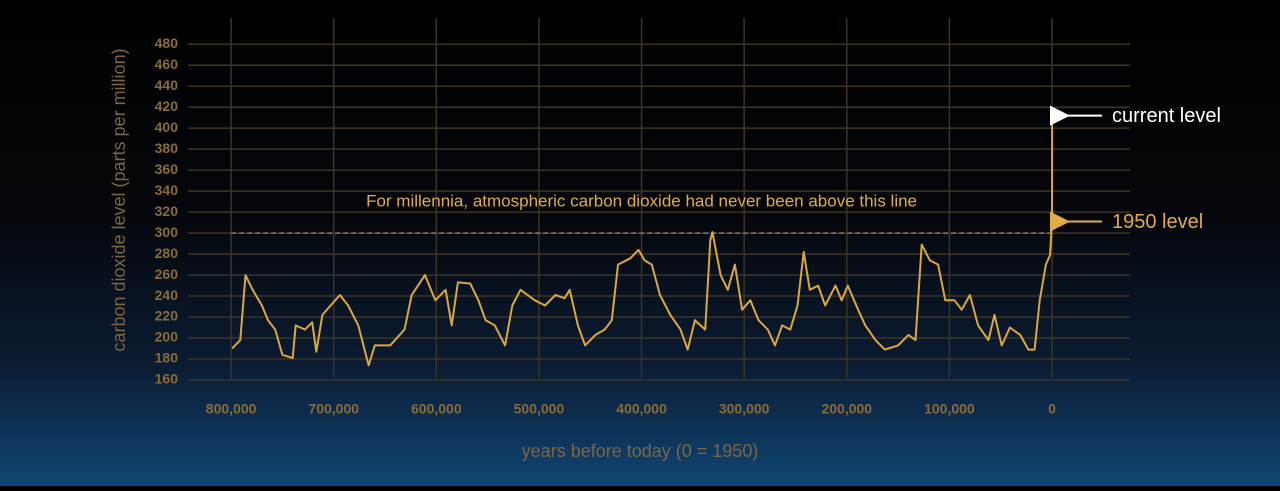  What do you see at coordinates (744, 409) in the screenshot?
I see `x-tick-label: 300,000` at bounding box center [744, 409].